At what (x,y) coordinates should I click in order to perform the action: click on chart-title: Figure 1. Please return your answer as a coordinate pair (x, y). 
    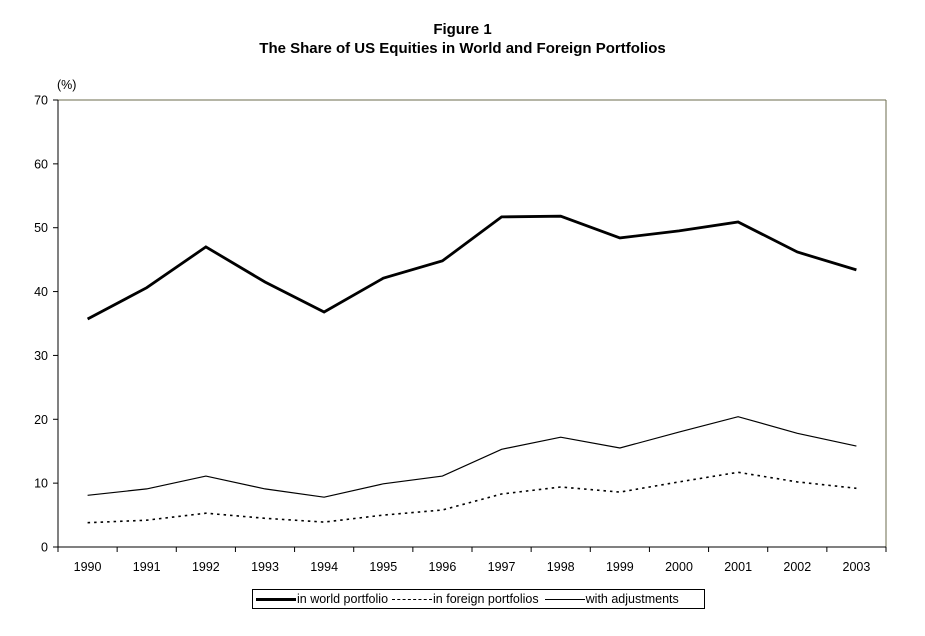
    Looking at the image, I should click on (462, 29).